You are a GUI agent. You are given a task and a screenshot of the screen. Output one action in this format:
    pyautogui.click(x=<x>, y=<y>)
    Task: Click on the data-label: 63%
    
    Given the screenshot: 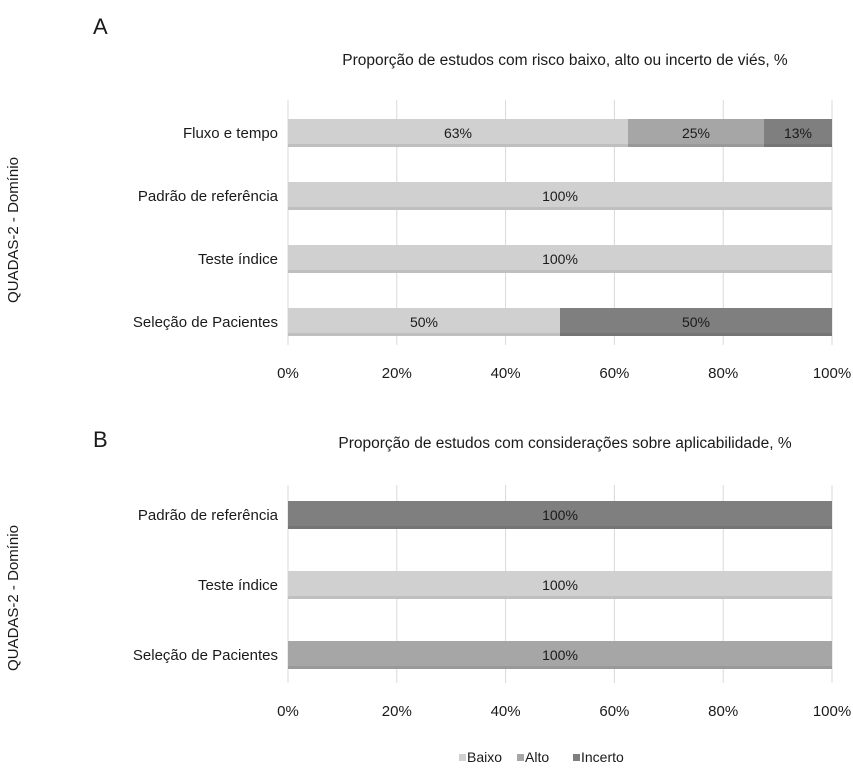 What is the action you would take?
    pyautogui.click(x=458, y=133)
    